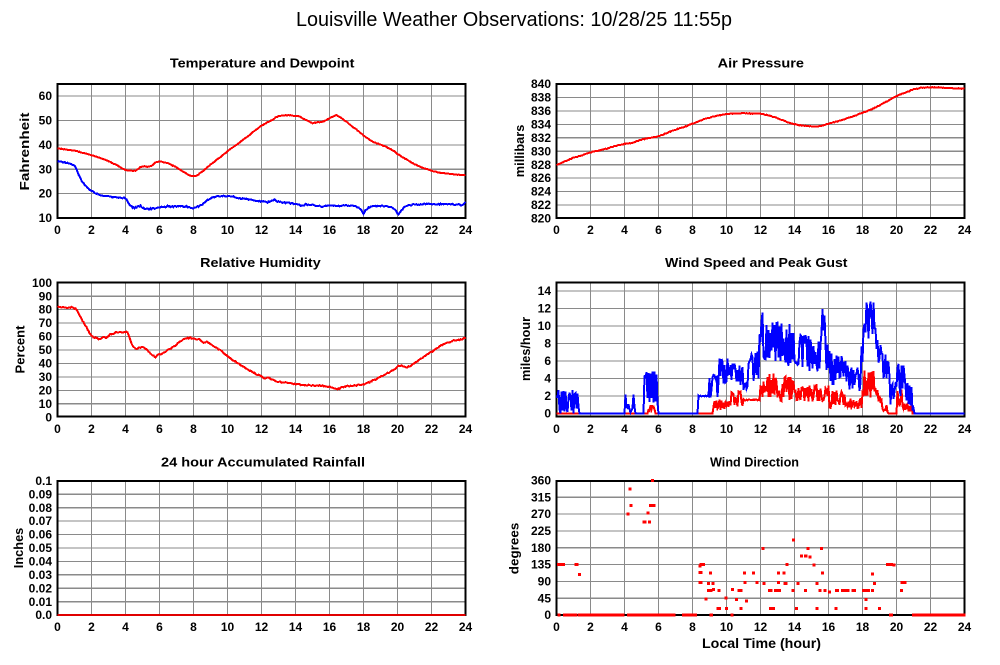 The image size is (1000, 665). Describe the element at coordinates (541, 111) in the screenshot. I see `svg-text: 836` at that location.